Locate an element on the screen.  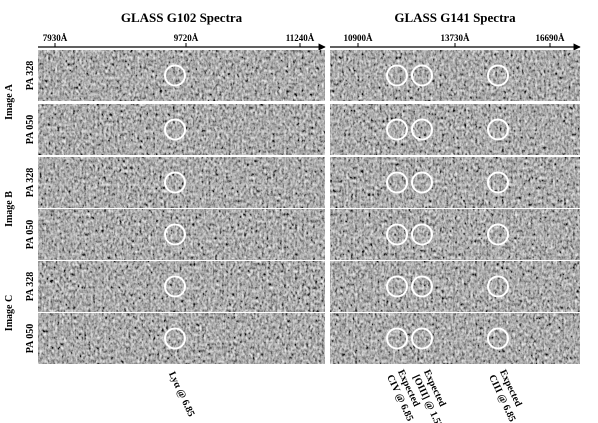
tick-label: 10900Å is located at coordinates (359, 38).